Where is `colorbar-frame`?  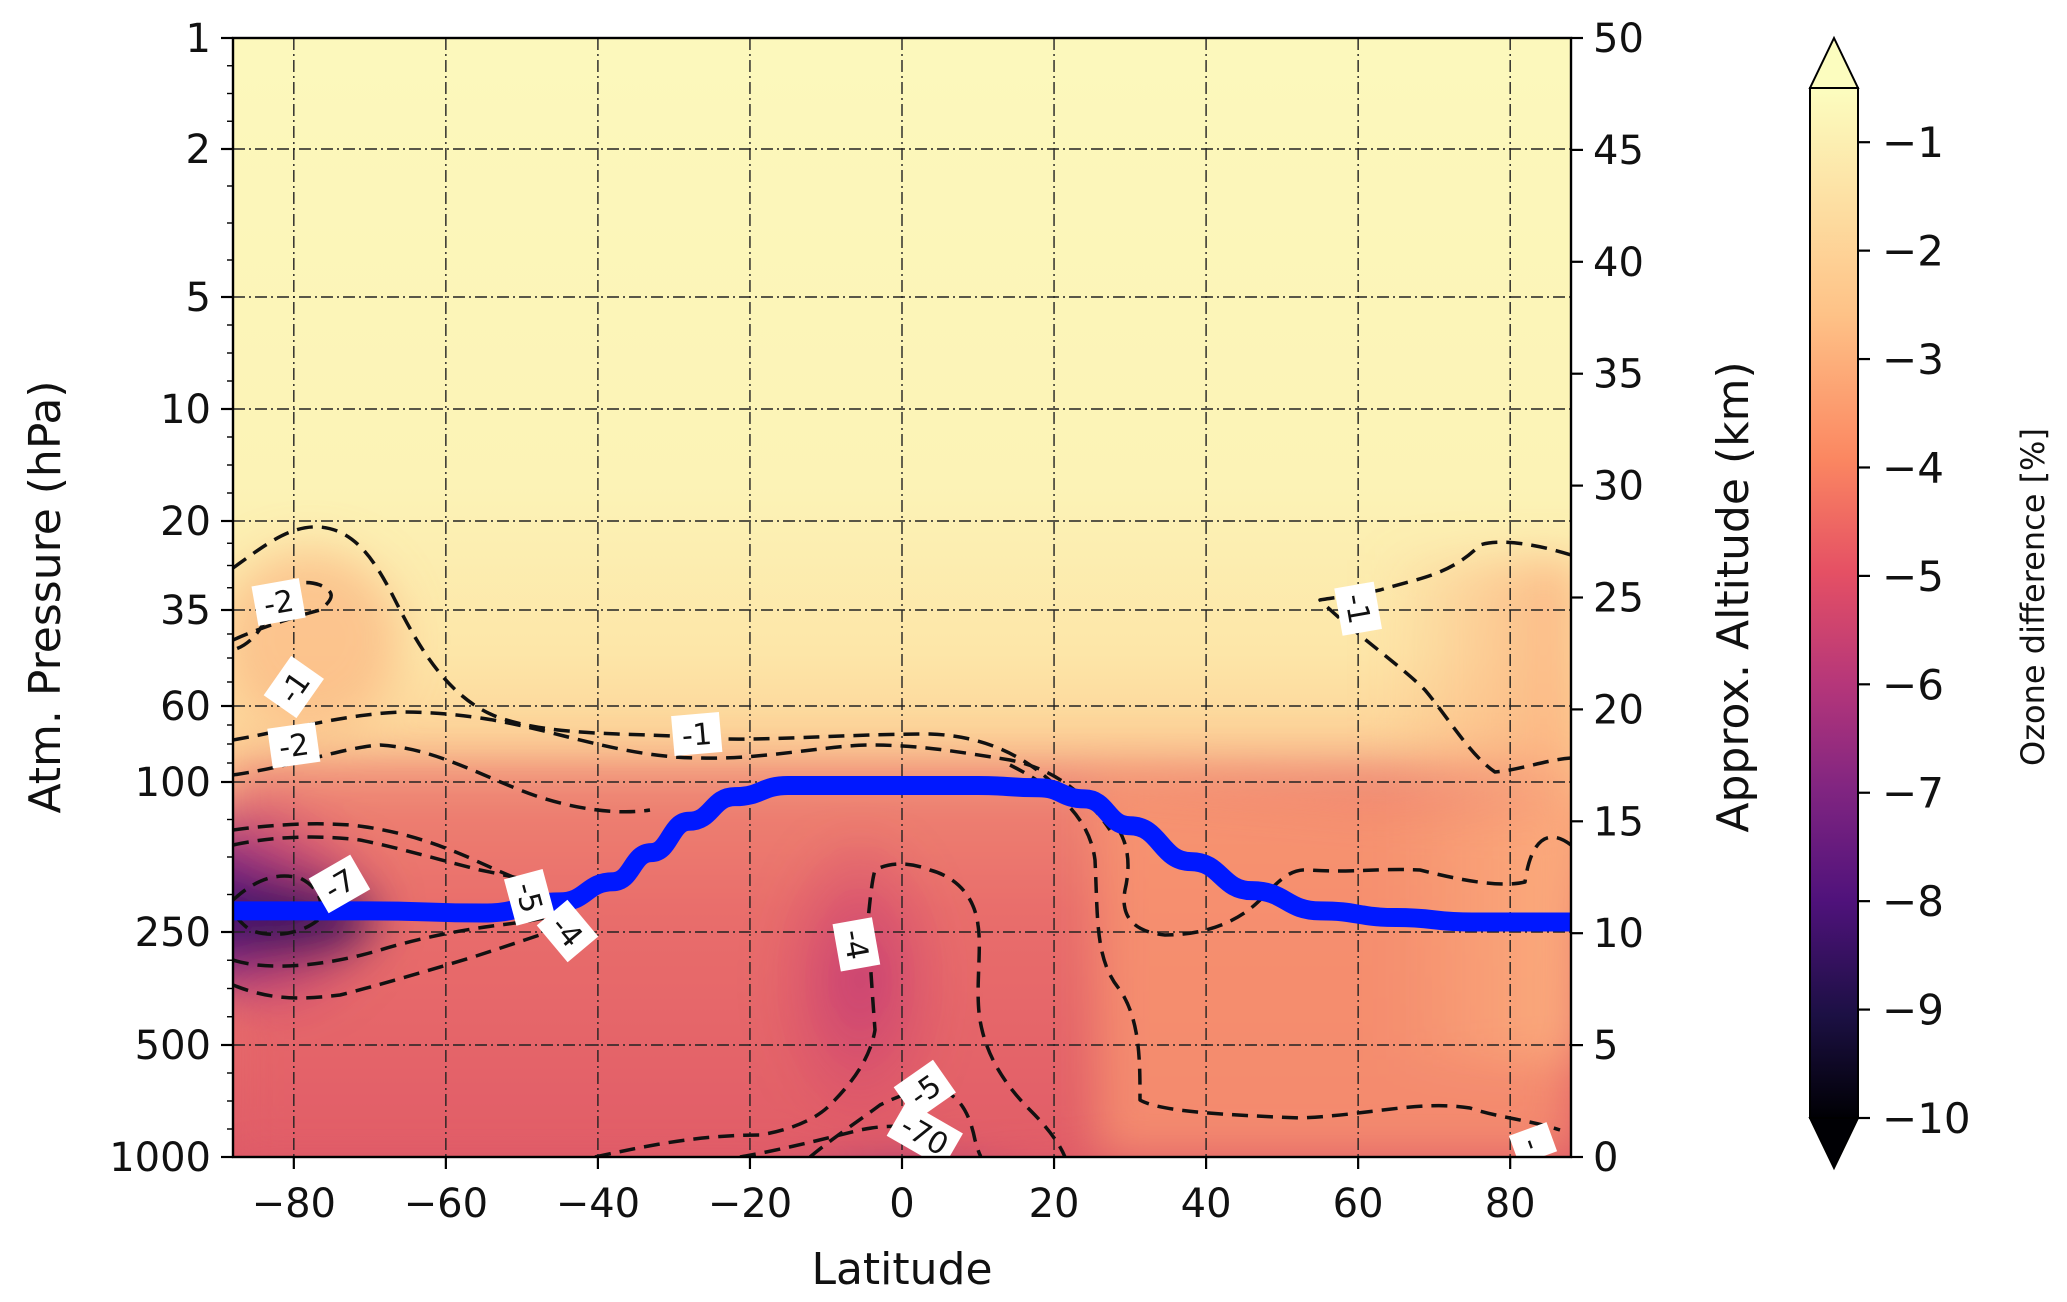
colorbar-frame is located at coordinates (1834, 603).